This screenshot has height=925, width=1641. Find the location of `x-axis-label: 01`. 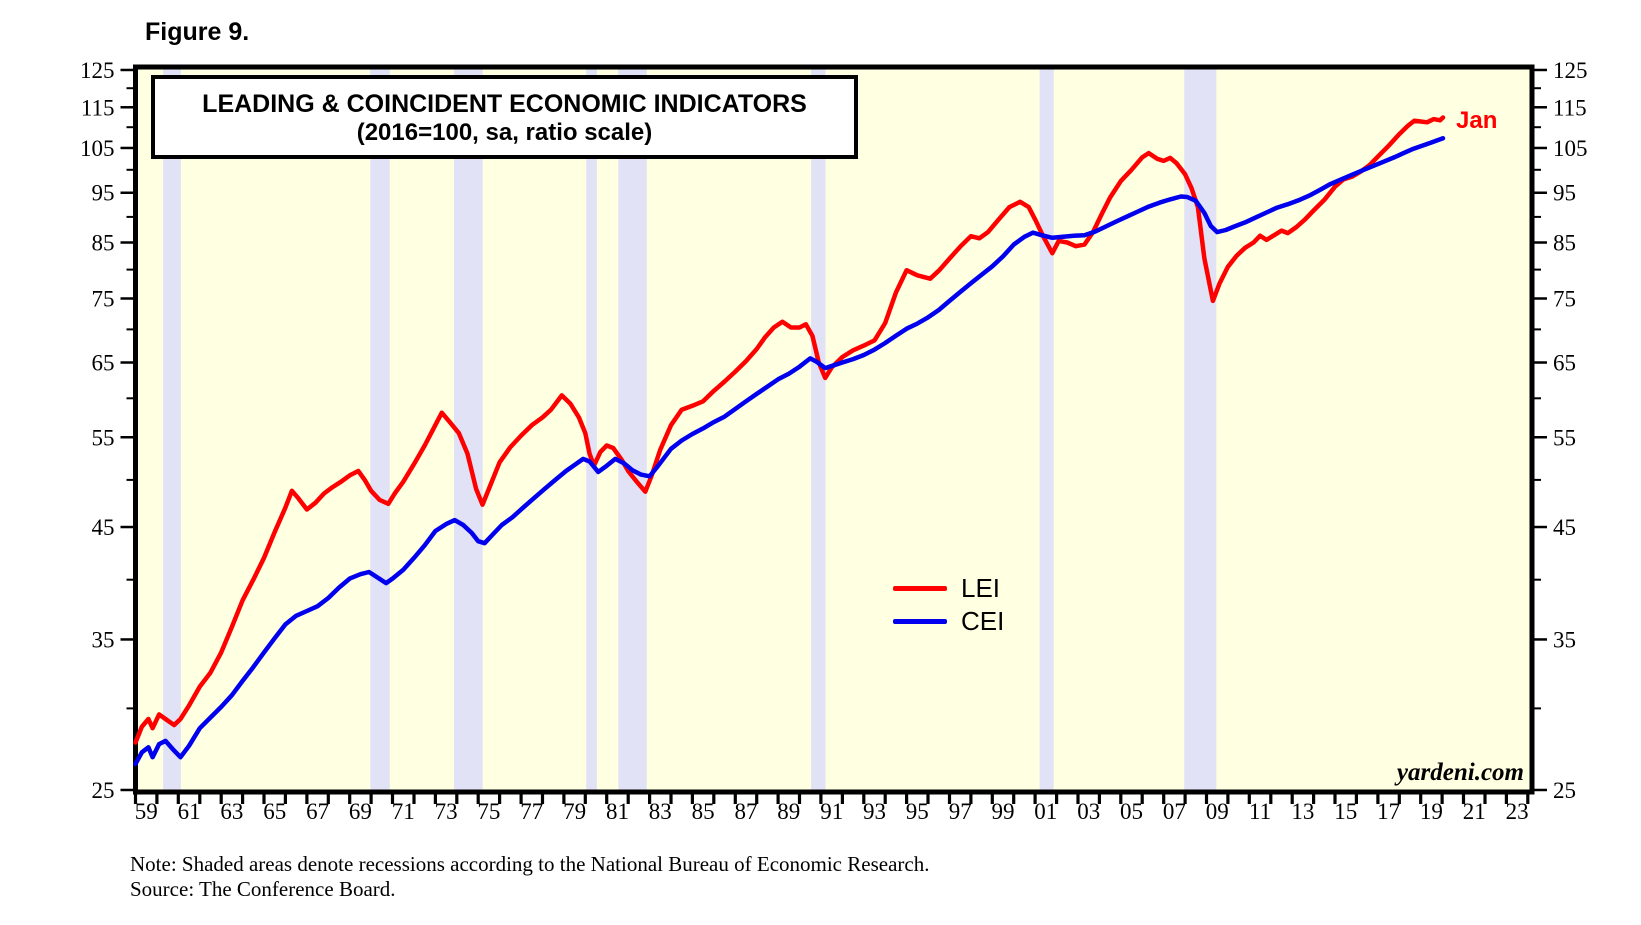

x-axis-label: 01 is located at coordinates (1045, 811).